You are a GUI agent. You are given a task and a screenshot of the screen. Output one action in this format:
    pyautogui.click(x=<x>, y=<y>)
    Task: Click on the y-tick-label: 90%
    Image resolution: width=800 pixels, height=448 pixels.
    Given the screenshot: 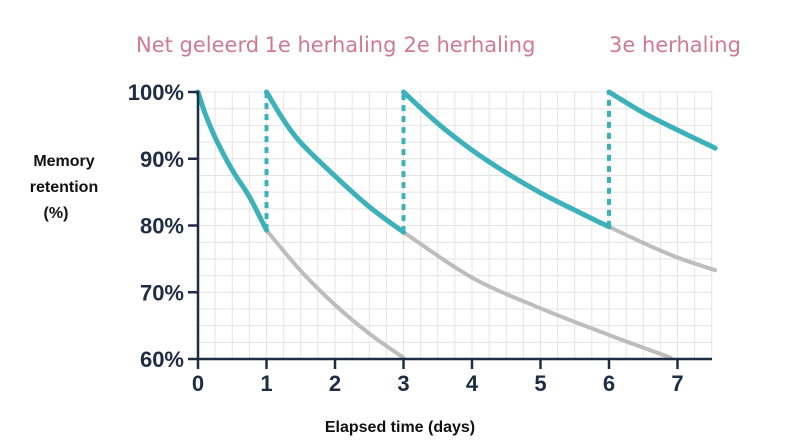 What is the action you would take?
    pyautogui.click(x=162, y=159)
    